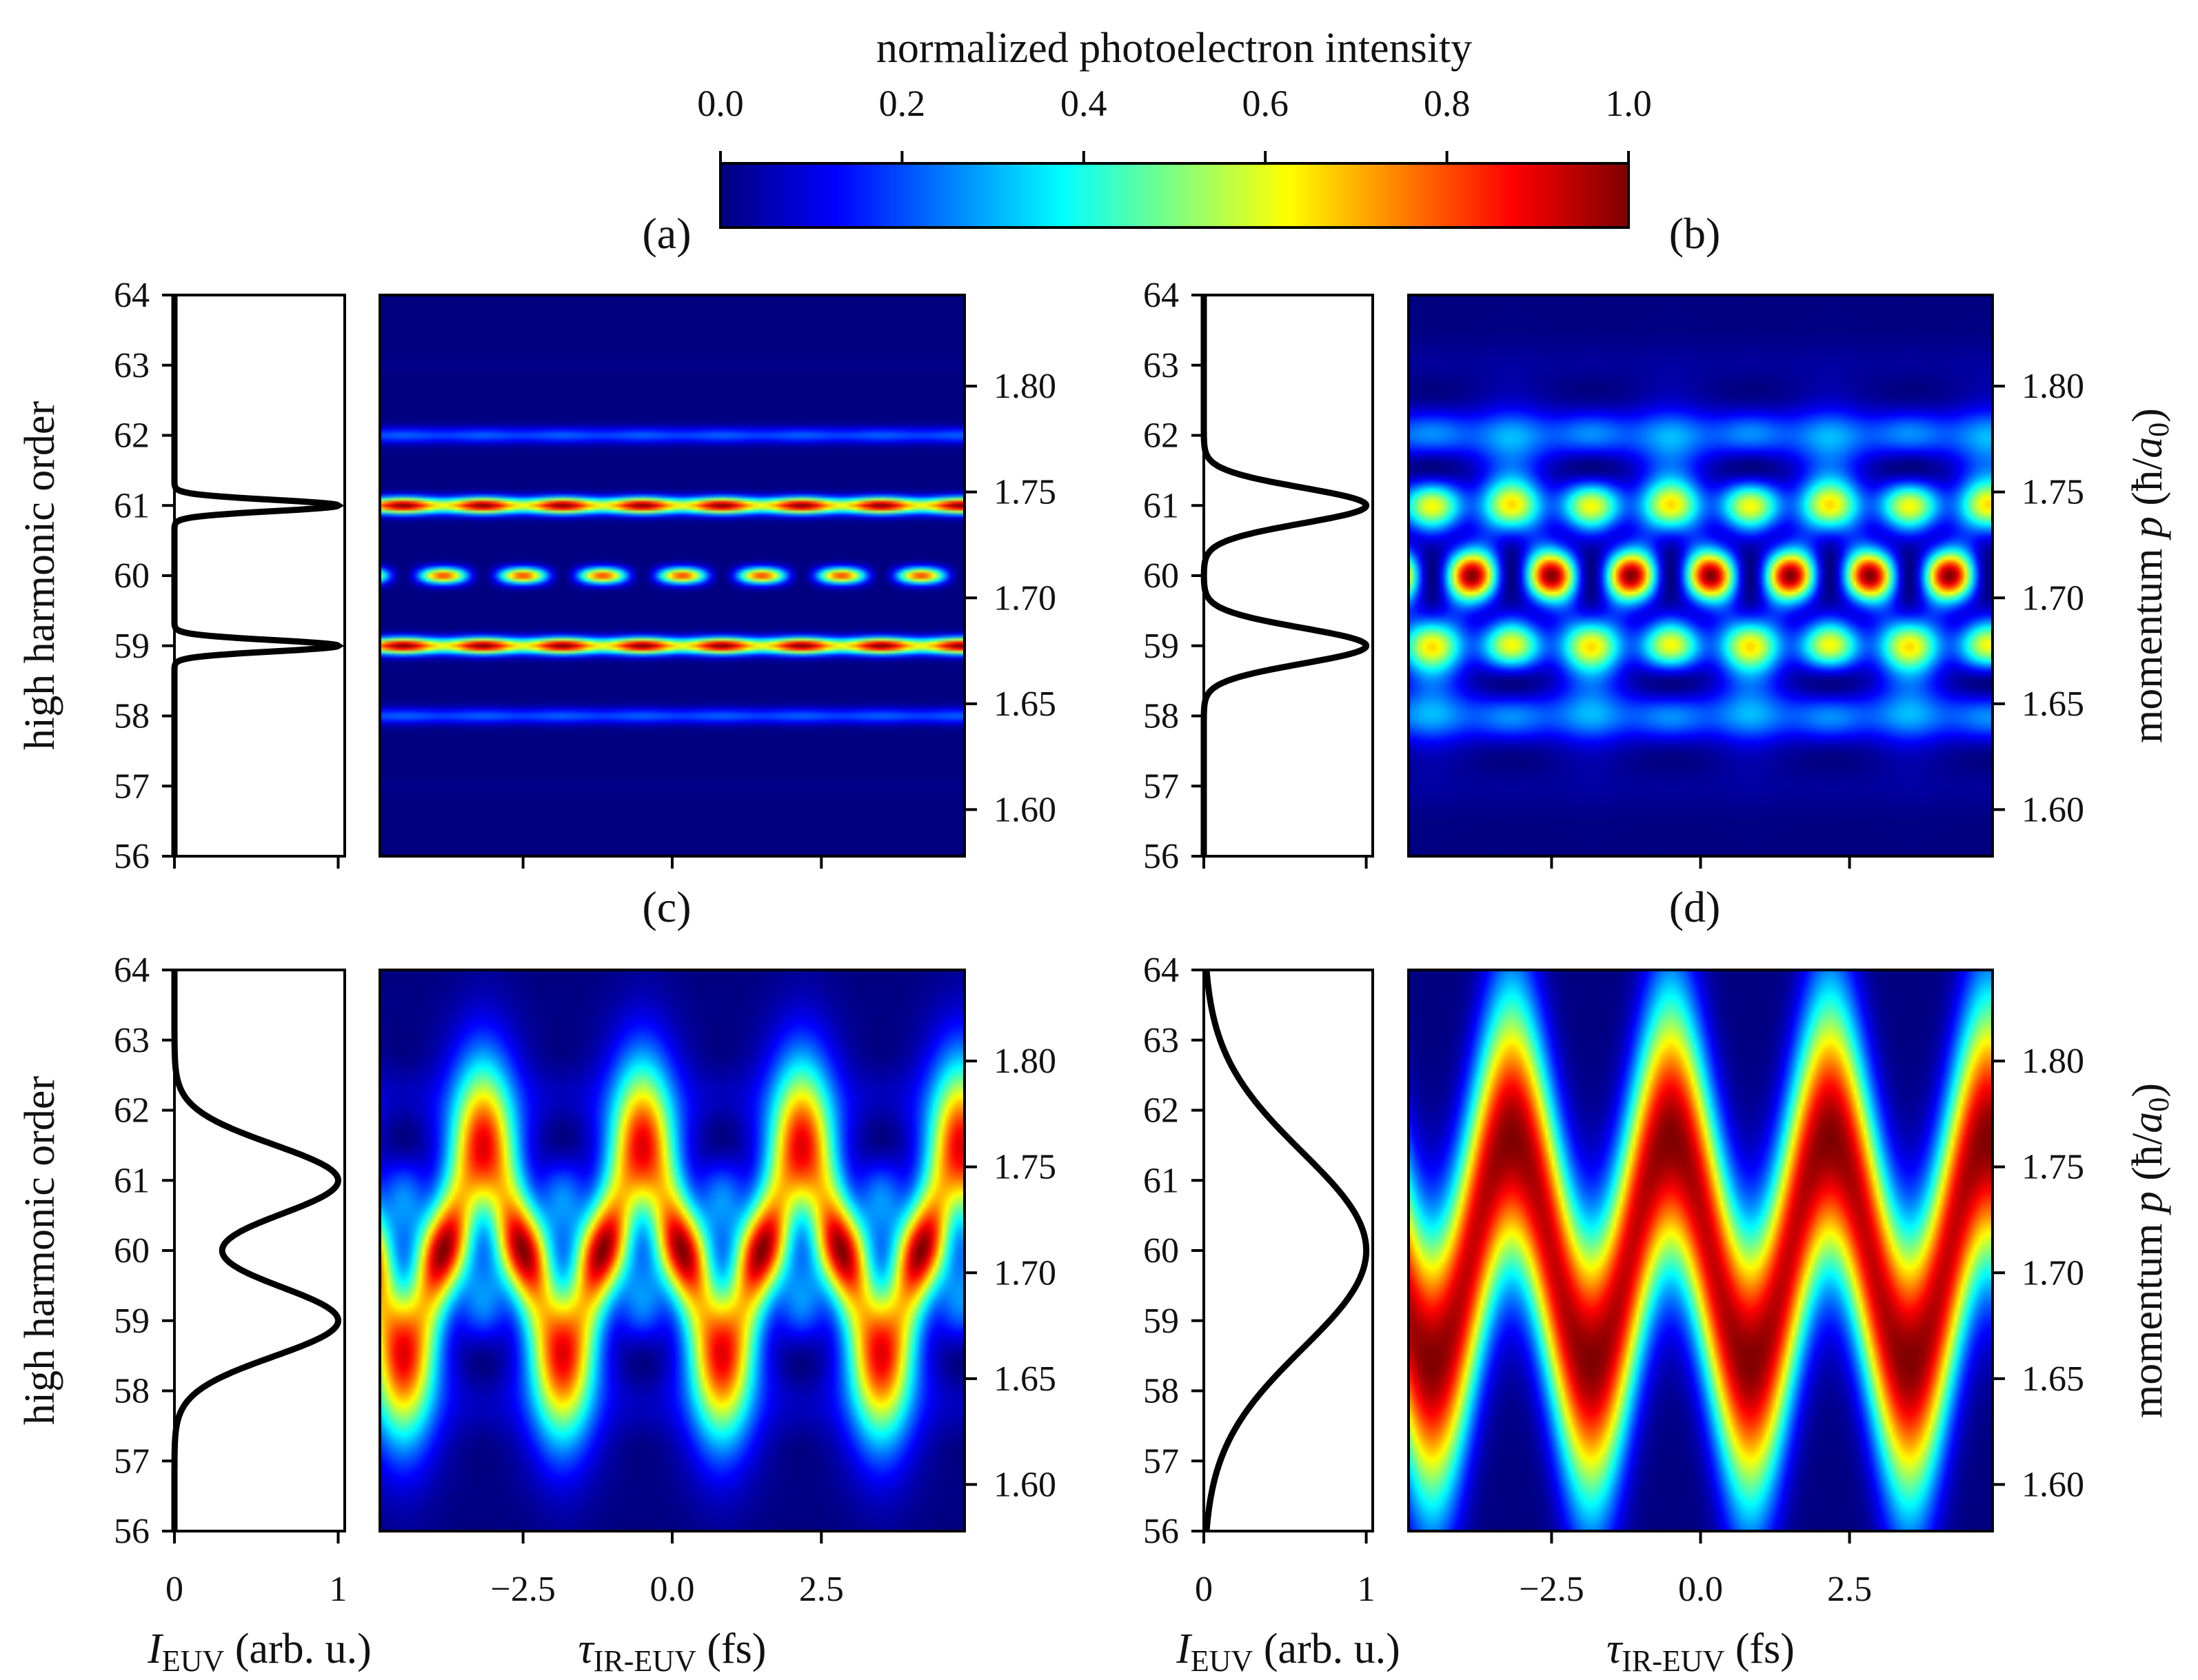 The width and height of the screenshot is (2198, 1680). What do you see at coordinates (1265, 103) in the screenshot?
I see `colorbar-tick-label: 0.6` at bounding box center [1265, 103].